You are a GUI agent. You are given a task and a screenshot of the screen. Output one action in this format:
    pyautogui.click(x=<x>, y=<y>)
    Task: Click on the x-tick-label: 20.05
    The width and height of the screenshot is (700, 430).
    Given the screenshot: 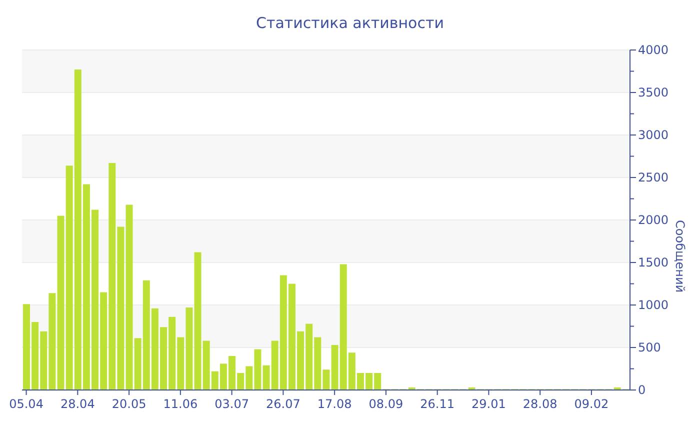 What is the action you would take?
    pyautogui.click(x=129, y=404)
    